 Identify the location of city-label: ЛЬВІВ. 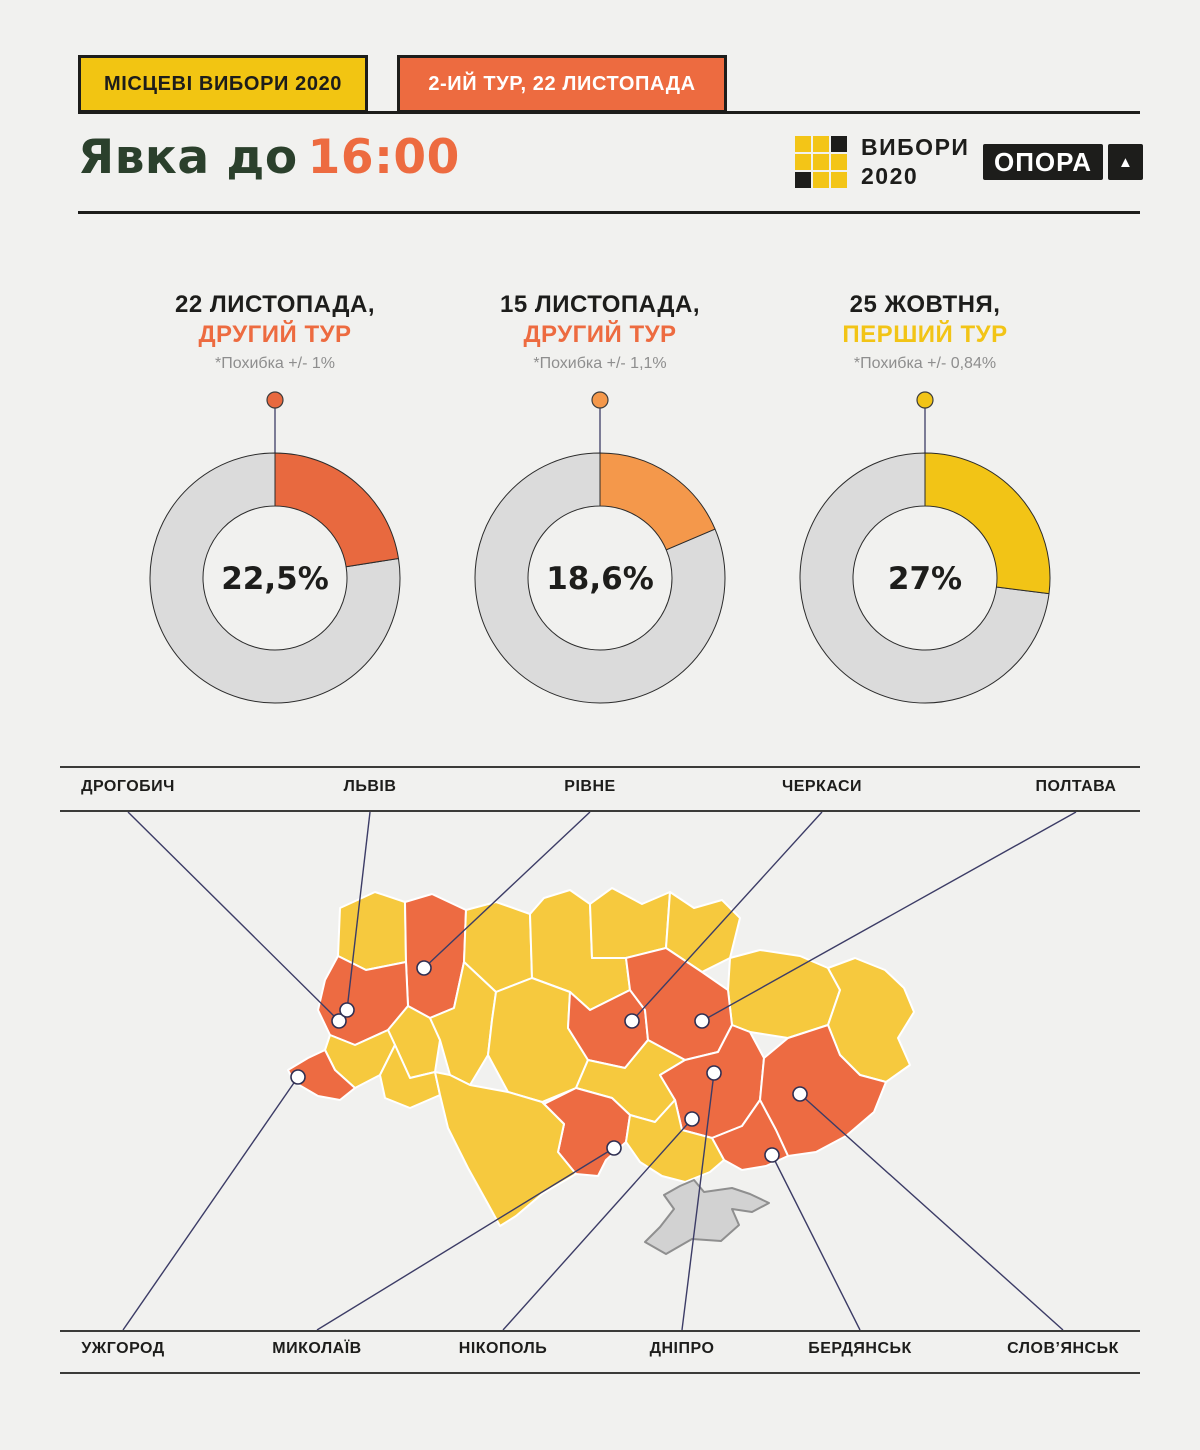
(370, 786).